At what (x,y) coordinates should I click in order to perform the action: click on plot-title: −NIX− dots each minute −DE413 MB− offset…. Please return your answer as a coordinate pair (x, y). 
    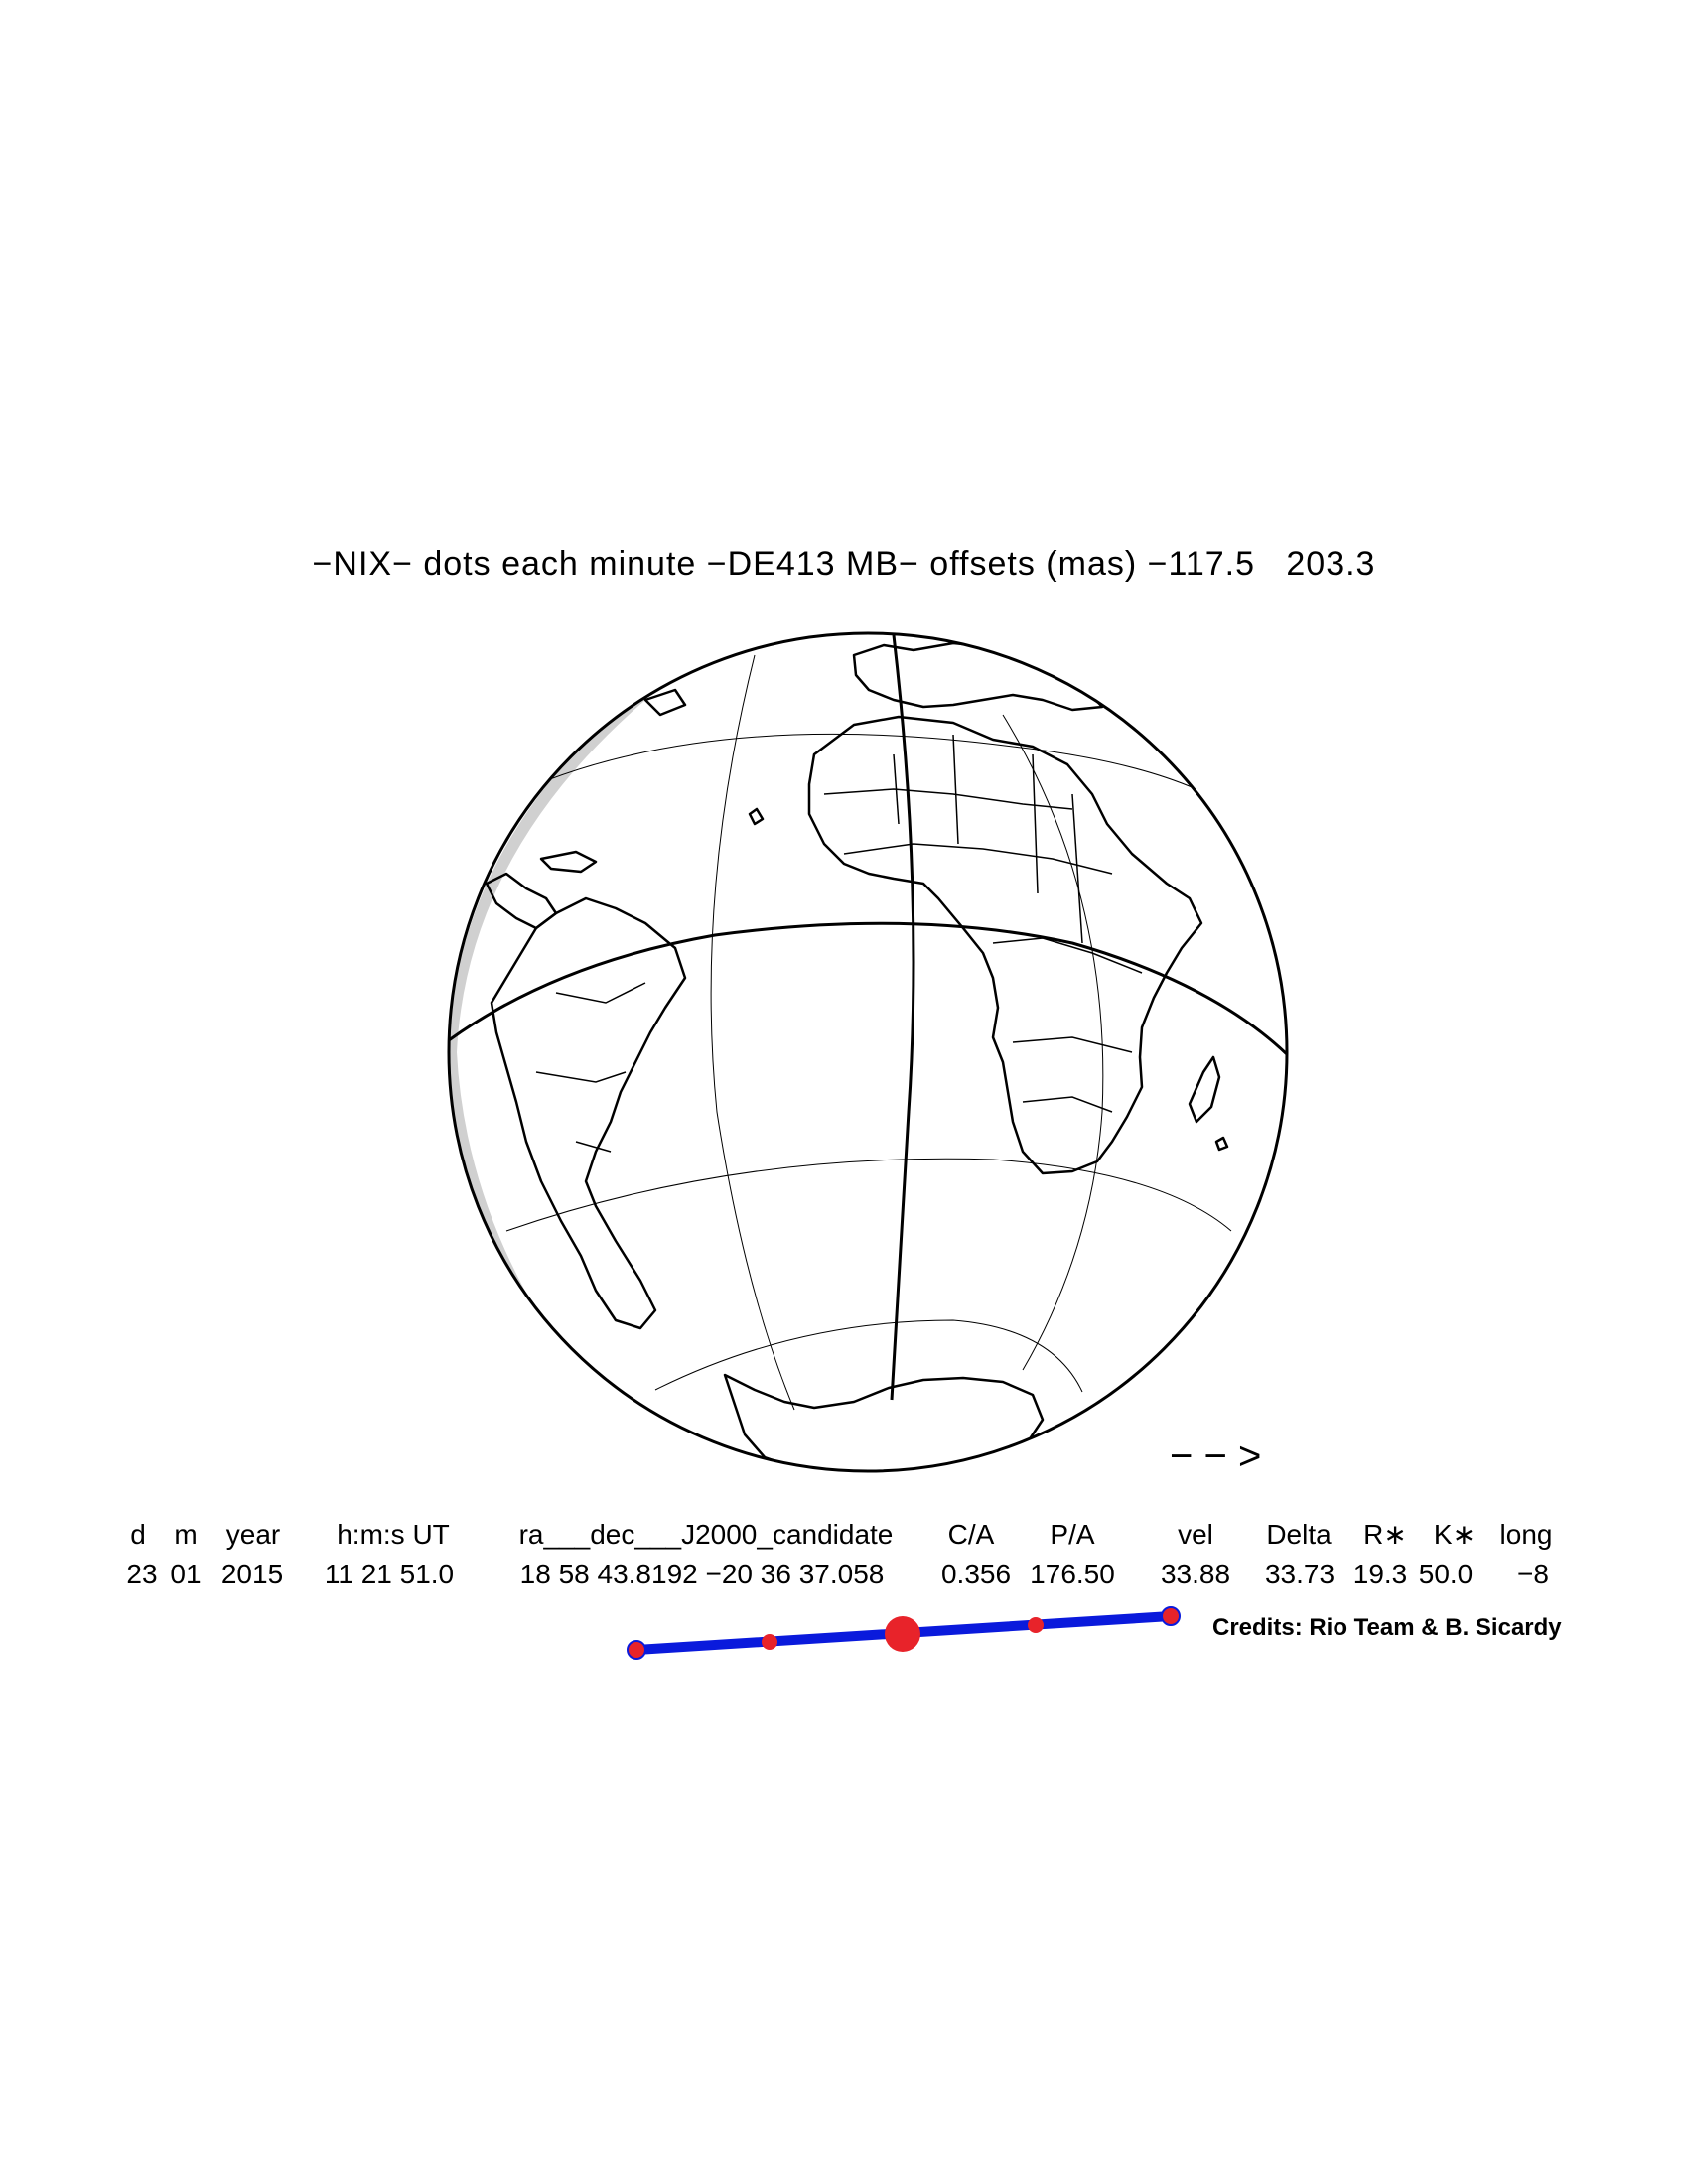
    Looking at the image, I should click on (844, 564).